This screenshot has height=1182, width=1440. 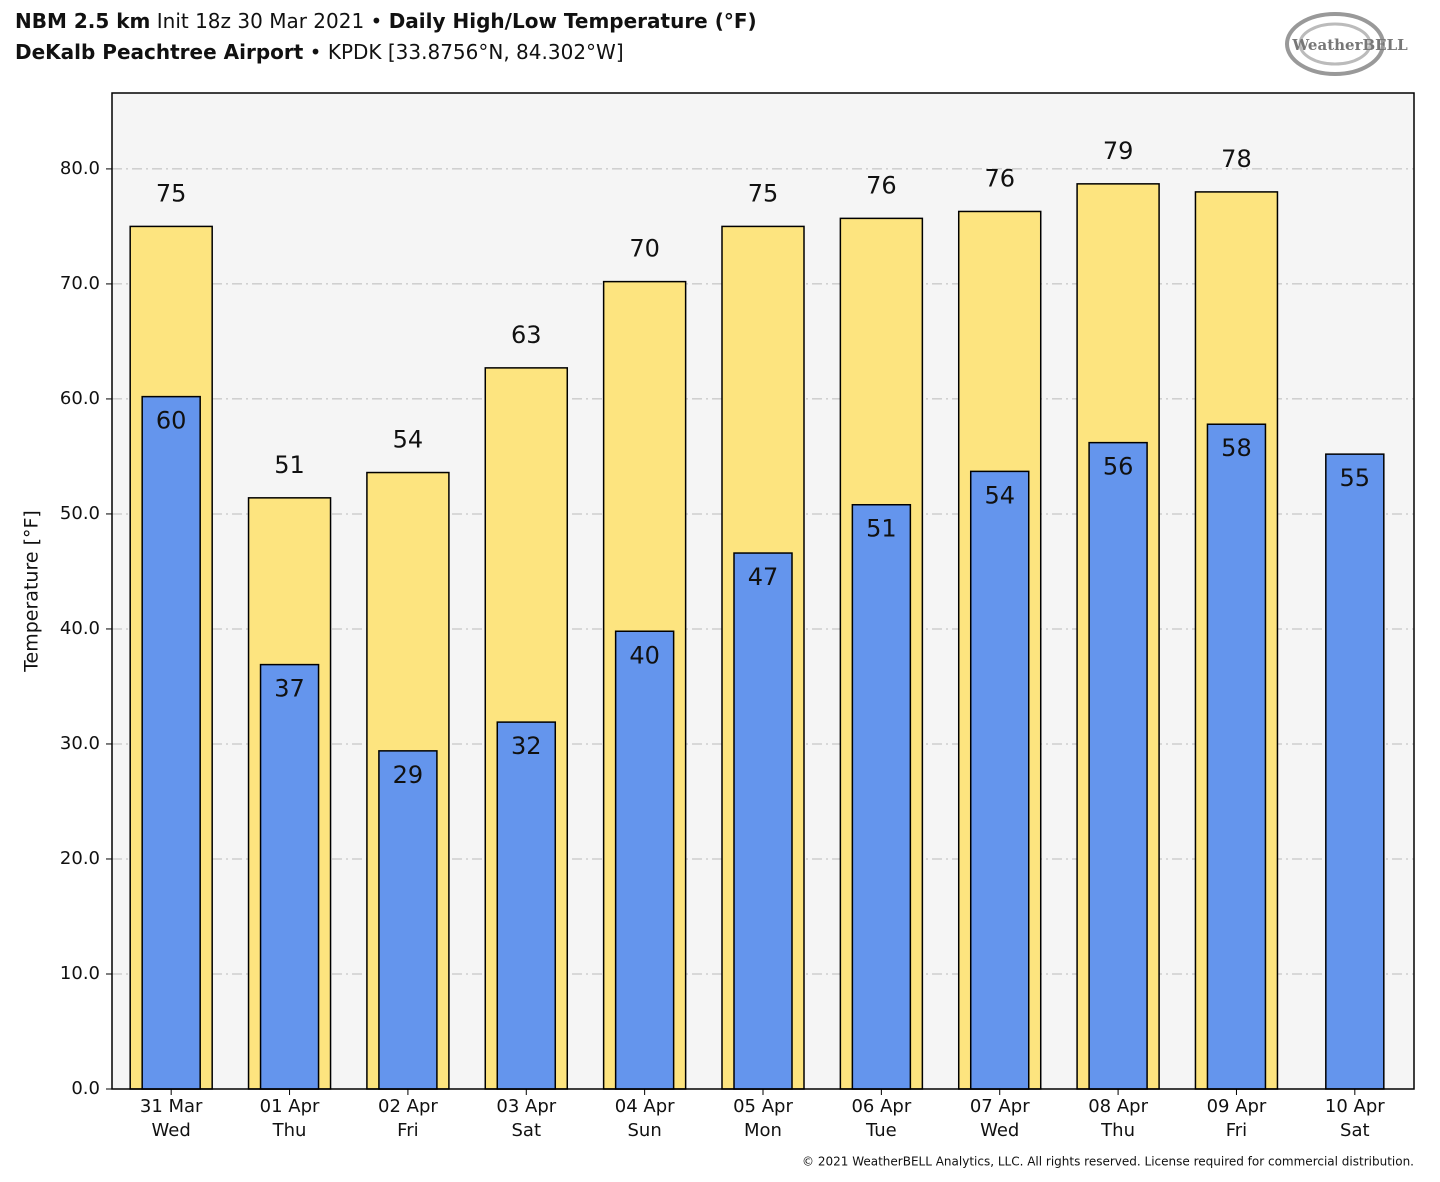 I want to click on x-tick-label: 09 Apr, so click(x=1237, y=1106).